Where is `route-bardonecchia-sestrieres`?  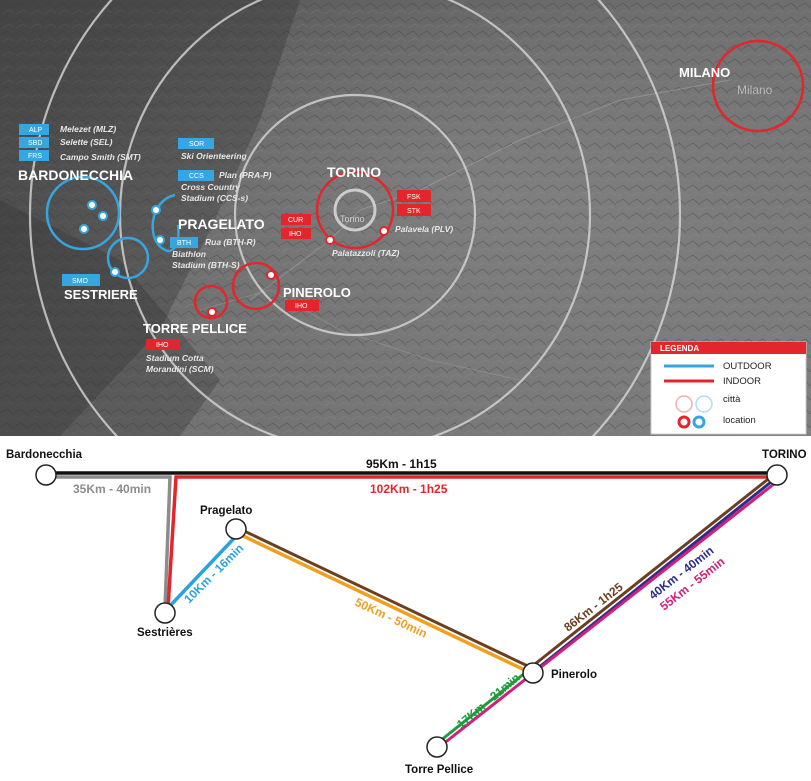 route-bardonecchia-sestrieres is located at coordinates (109, 542).